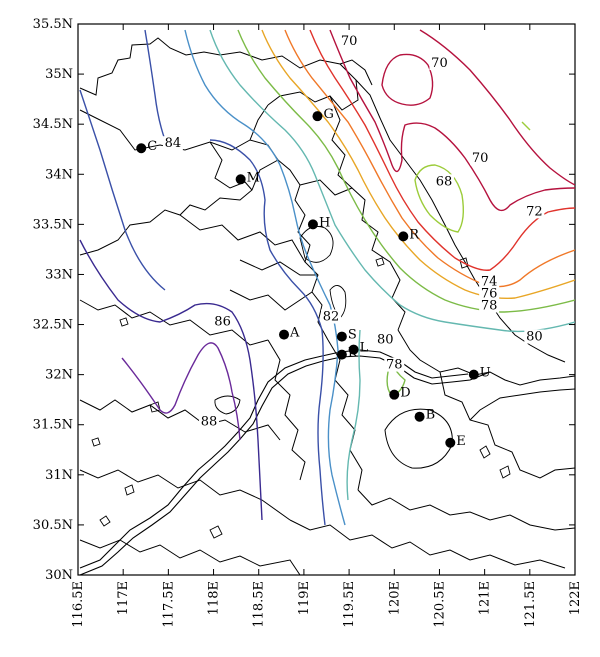 The height and width of the screenshot is (657, 600). What do you see at coordinates (364, 348) in the screenshot?
I see `station-label-l: L` at bounding box center [364, 348].